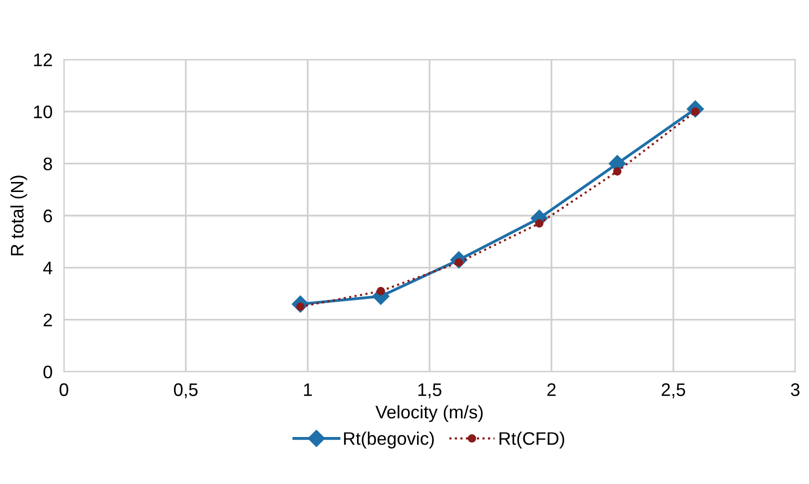 This screenshot has height=484, width=809. I want to click on y-tick-label: 0, so click(47, 372).